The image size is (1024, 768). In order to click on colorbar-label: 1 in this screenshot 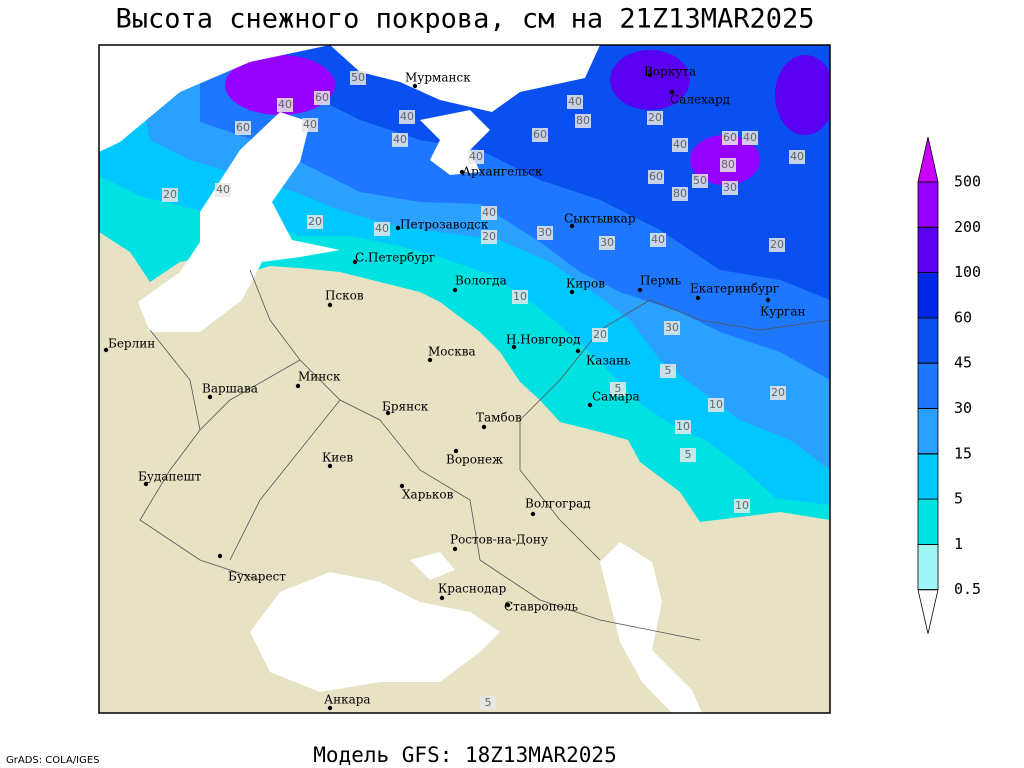, I will do `click(958, 544)`.